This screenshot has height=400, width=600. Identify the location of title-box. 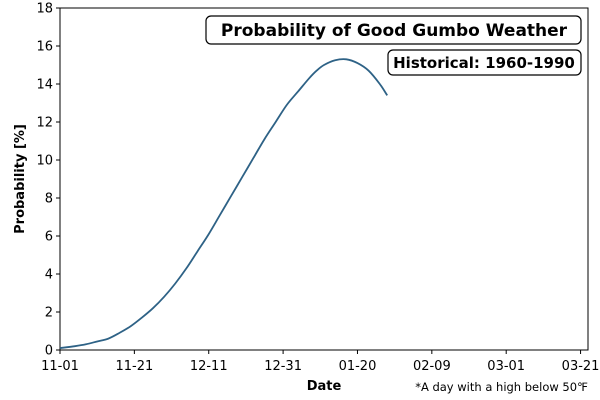
(393, 30).